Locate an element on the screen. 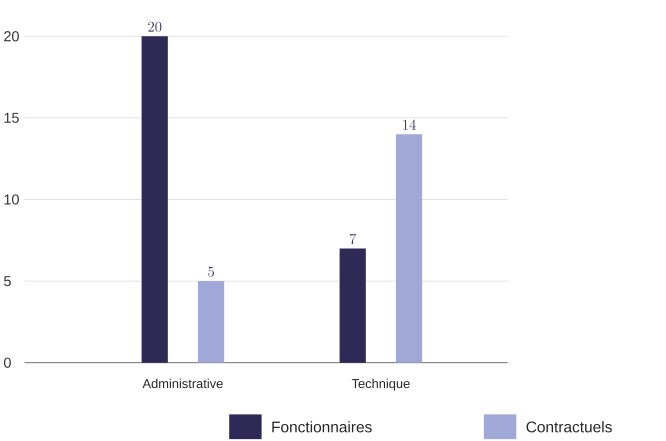 Image resolution: width=666 pixels, height=441 pixels. y-tick-label: 0 is located at coordinates (7, 363).